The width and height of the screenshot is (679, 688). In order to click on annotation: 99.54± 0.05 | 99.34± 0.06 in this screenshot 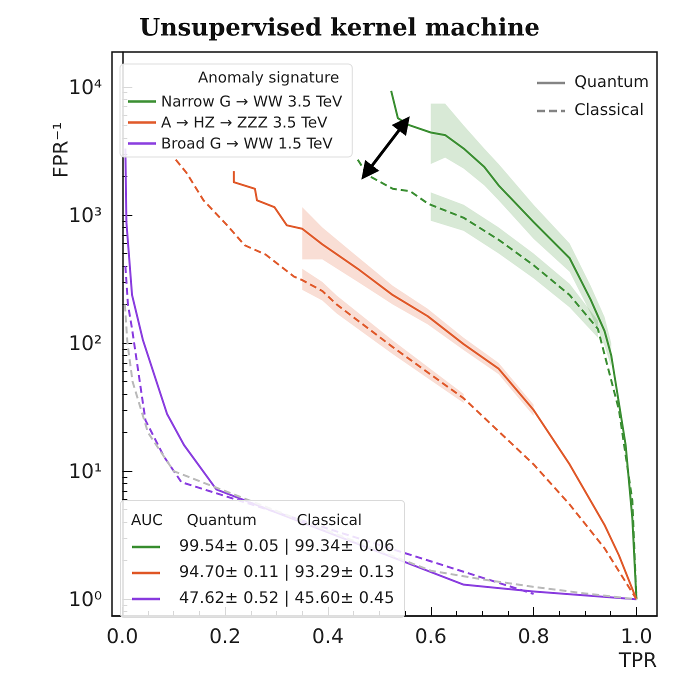, I will do `click(286, 545)`.